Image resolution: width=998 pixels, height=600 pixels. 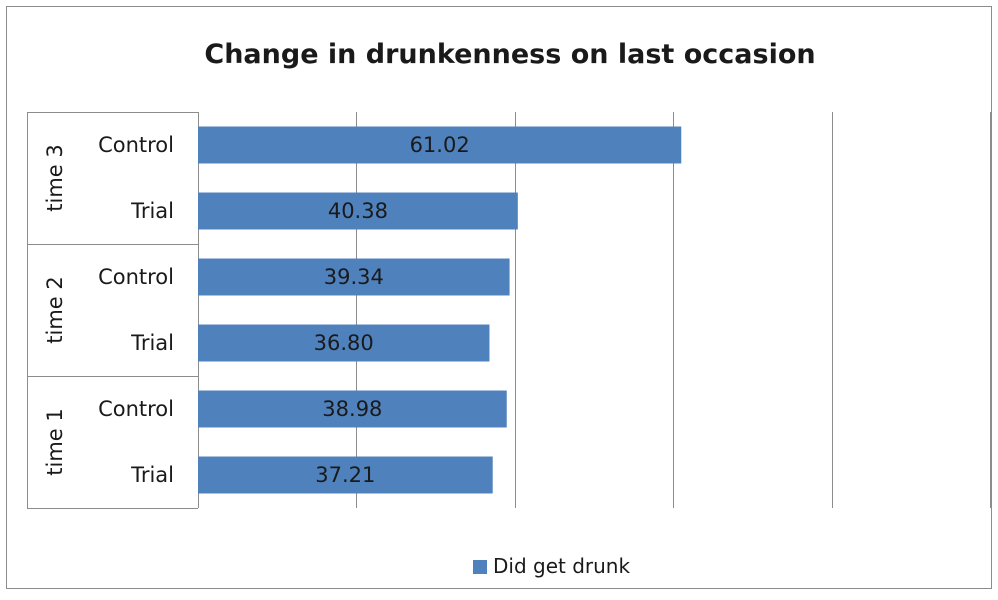 What do you see at coordinates (55, 441) in the screenshot?
I see `group-label: time 1` at bounding box center [55, 441].